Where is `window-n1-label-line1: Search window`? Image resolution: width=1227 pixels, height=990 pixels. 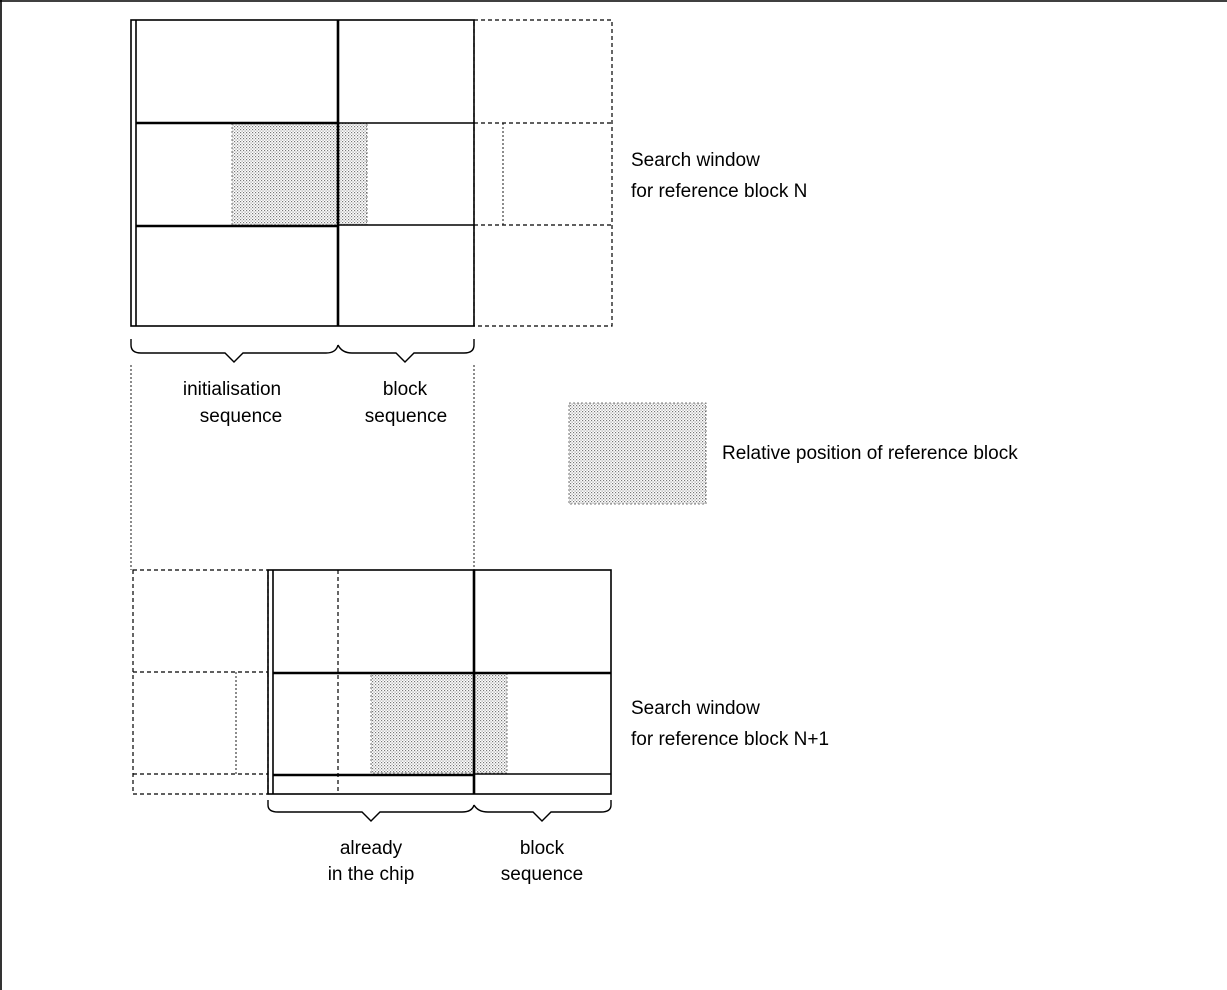 window-n1-label-line1: Search window is located at coordinates (695, 708).